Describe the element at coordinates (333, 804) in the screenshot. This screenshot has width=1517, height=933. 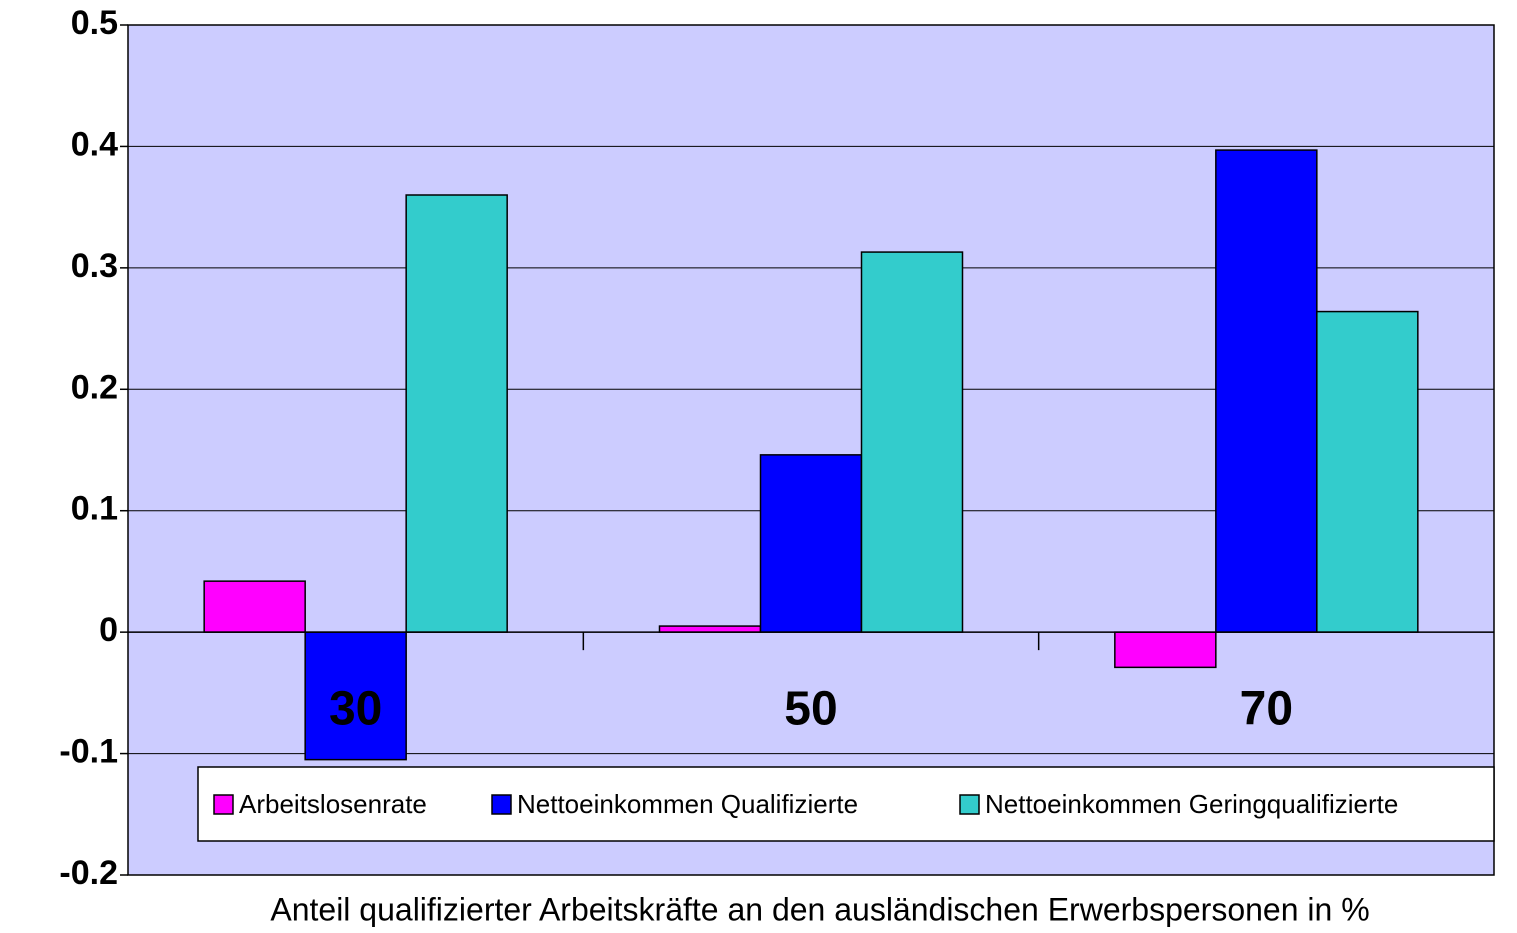
I see `legend-label: Arbeitslosenrate` at that location.